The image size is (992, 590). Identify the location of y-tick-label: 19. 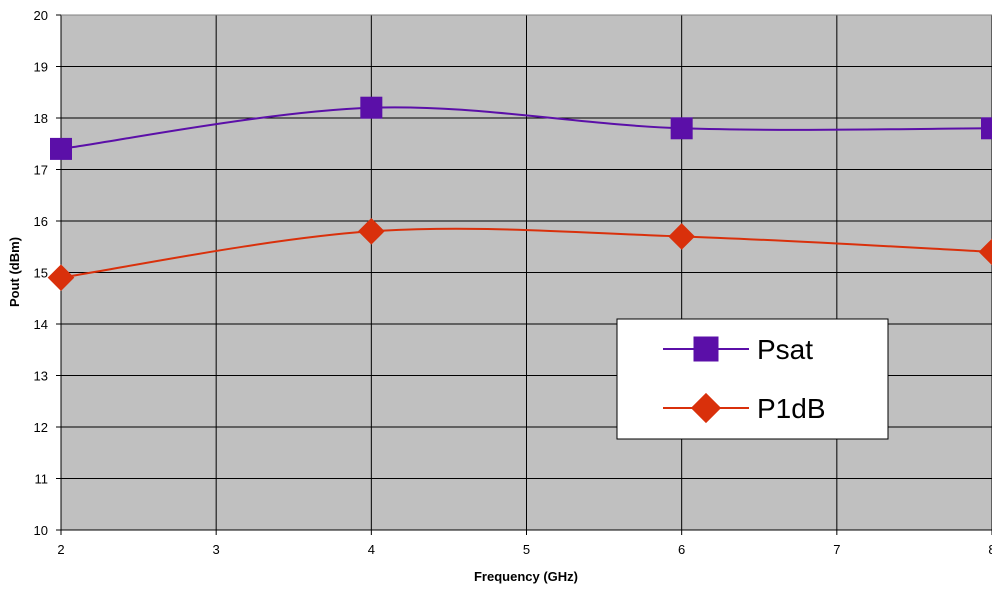
(41, 67).